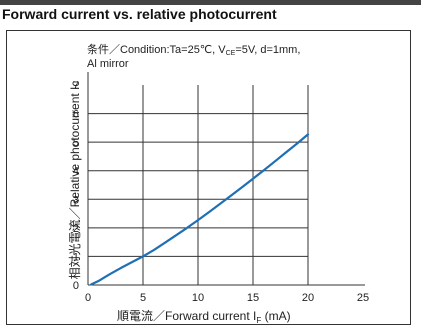  What do you see at coordinates (75, 180) in the screenshot?
I see `y-axis-label: 相対光電流／Relative photocurrent Ic` at bounding box center [75, 180].